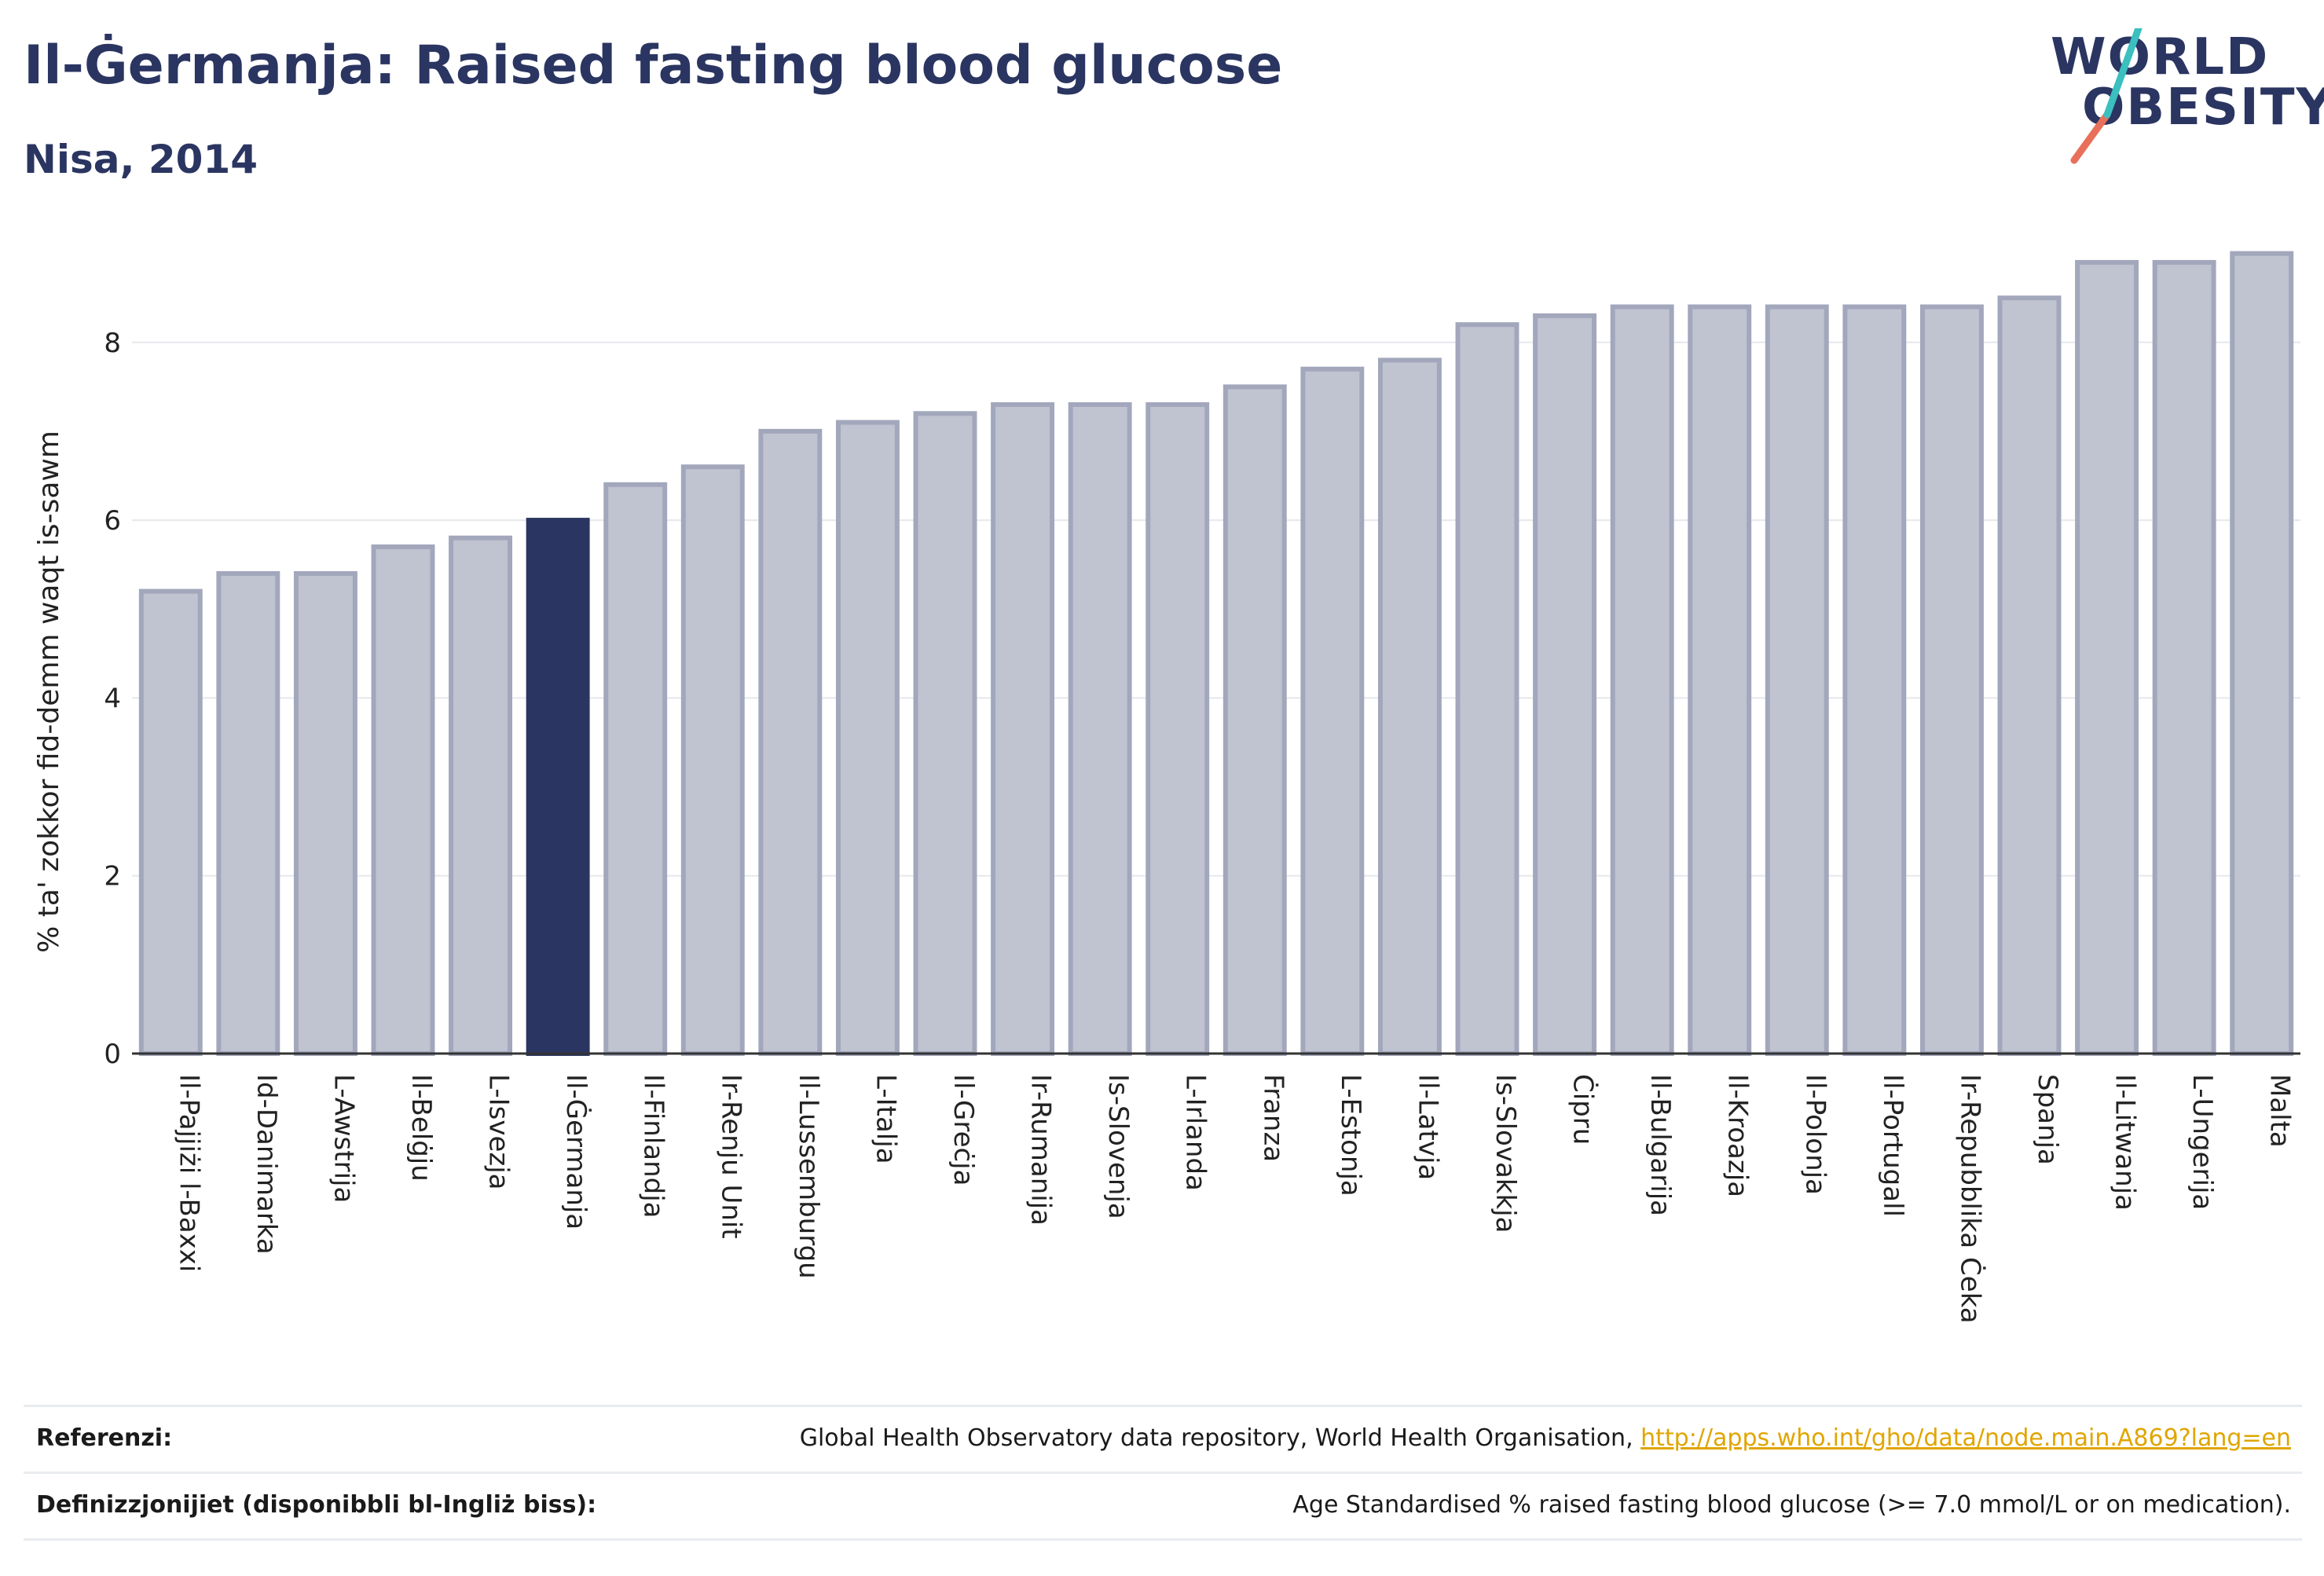 Image resolution: width=2324 pixels, height=1576 pixels. I want to click on y-tick-label: 0, so click(112, 1054).